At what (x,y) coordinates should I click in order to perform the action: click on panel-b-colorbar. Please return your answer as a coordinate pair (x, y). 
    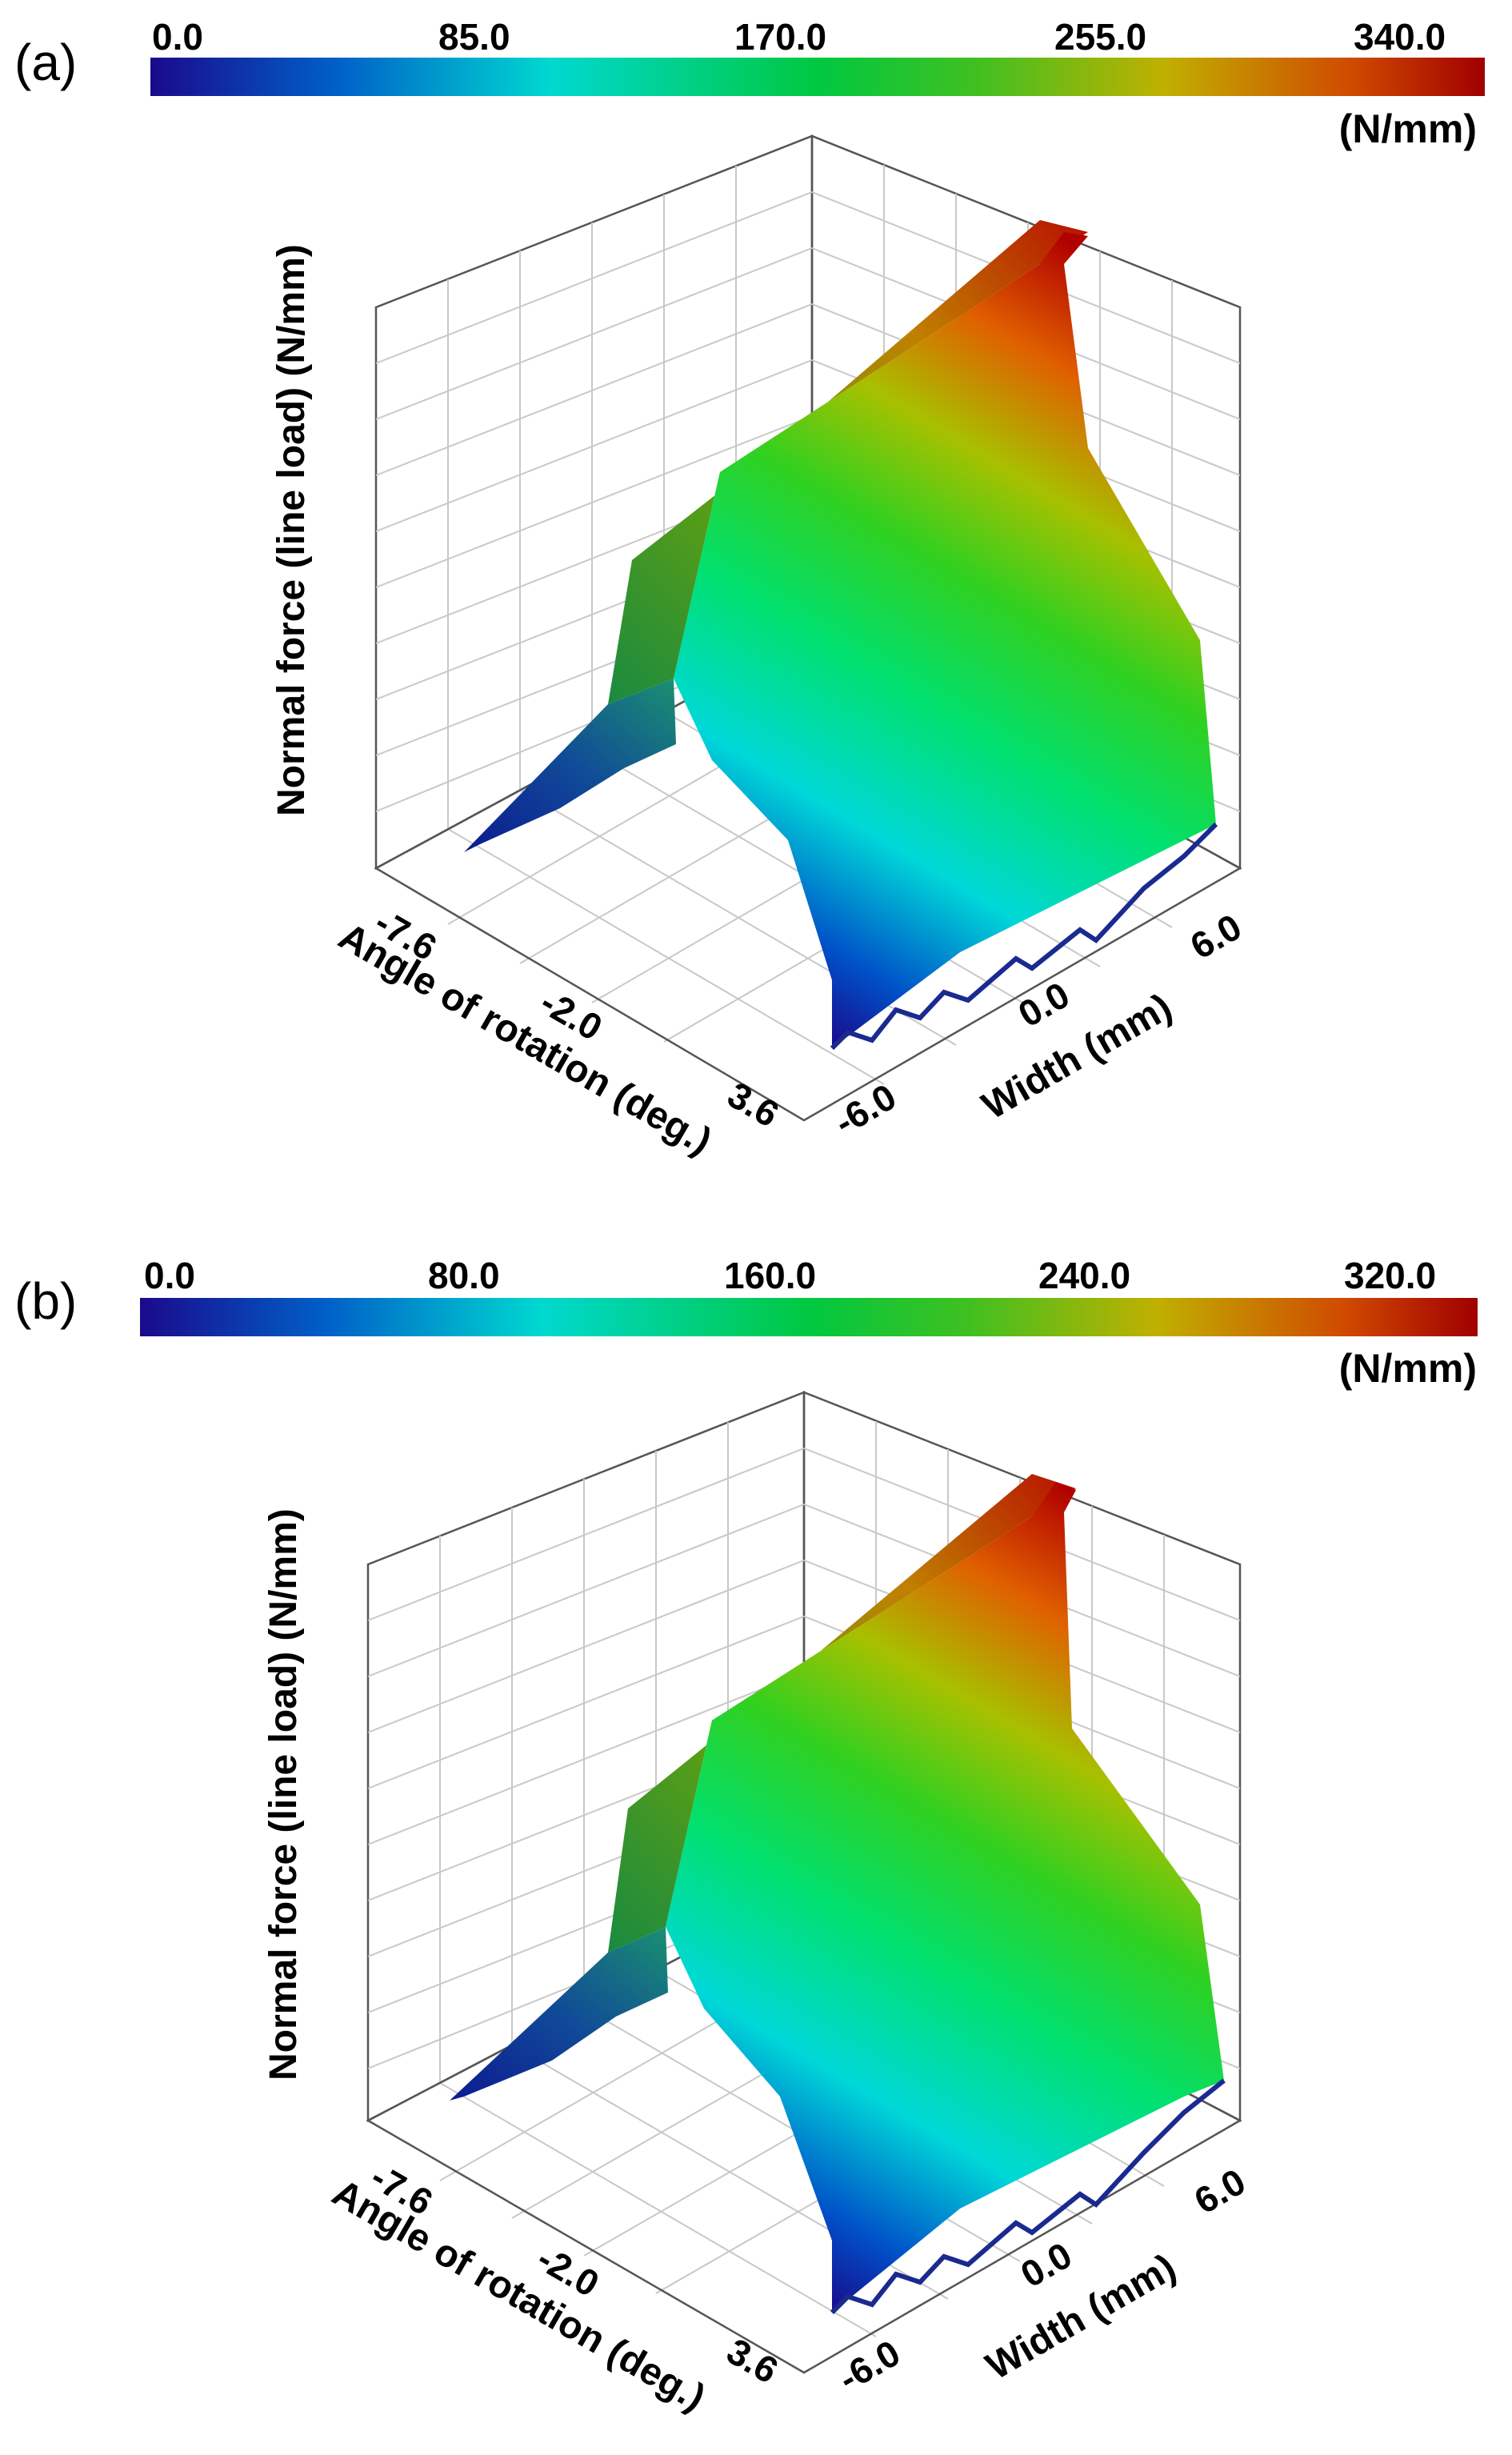
    Looking at the image, I should click on (809, 1317).